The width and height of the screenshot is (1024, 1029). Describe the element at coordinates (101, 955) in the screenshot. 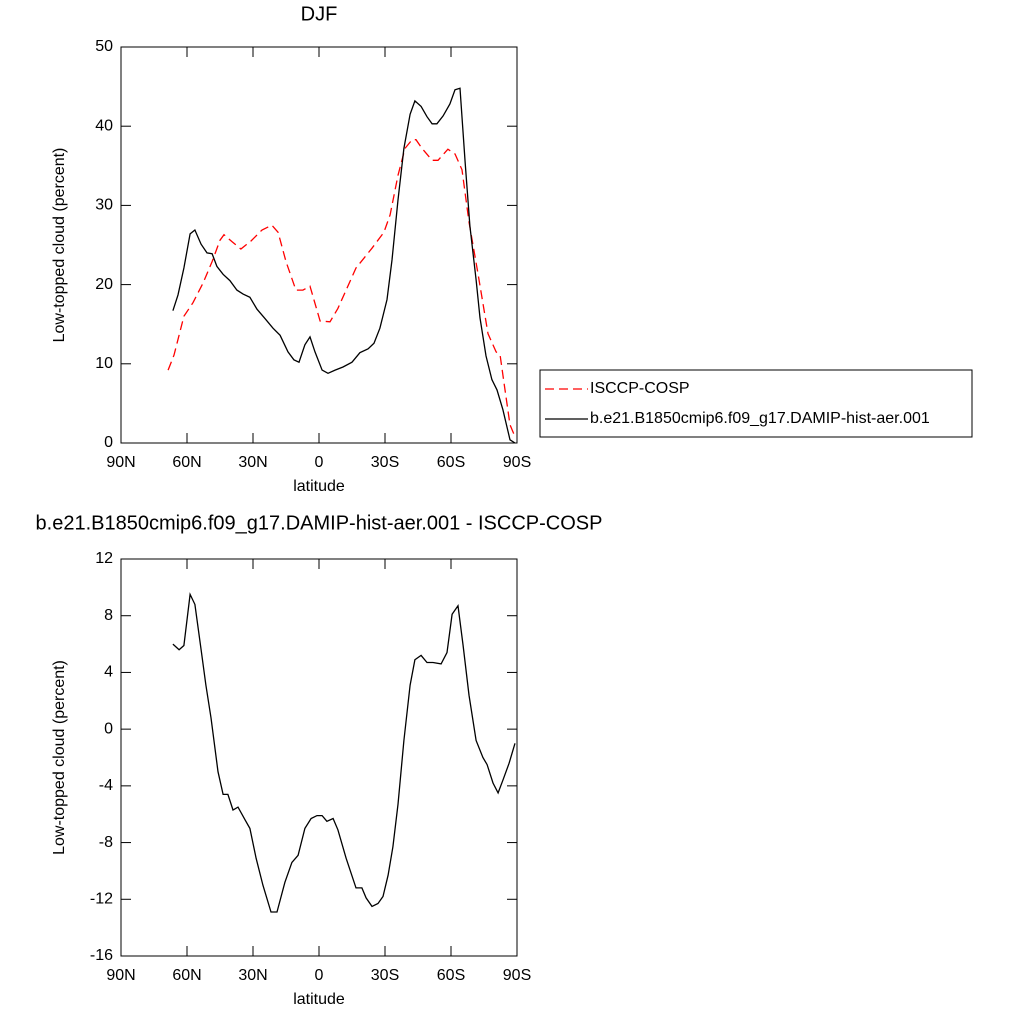

I see `y-tick-label: -16` at that location.